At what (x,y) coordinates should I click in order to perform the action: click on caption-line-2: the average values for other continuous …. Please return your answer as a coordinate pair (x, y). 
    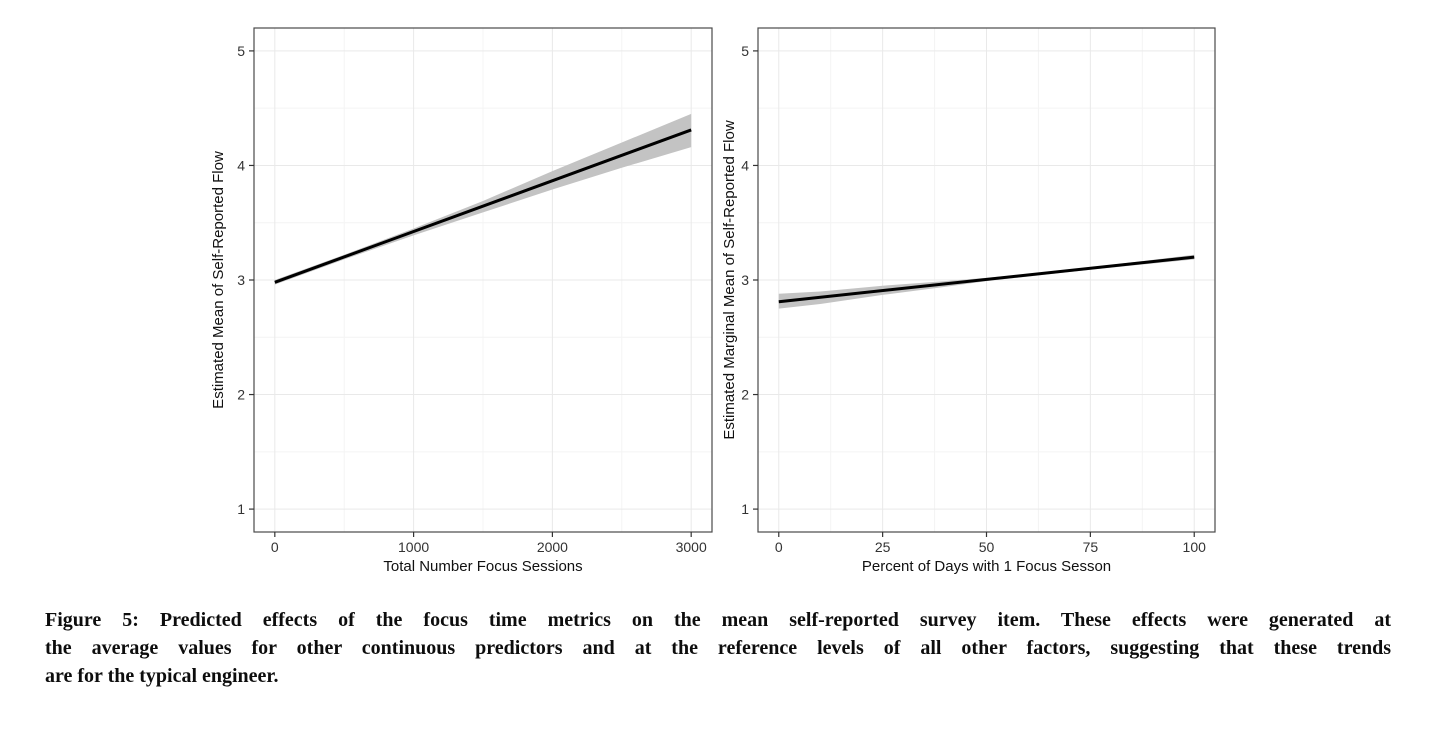
    Looking at the image, I should click on (718, 648).